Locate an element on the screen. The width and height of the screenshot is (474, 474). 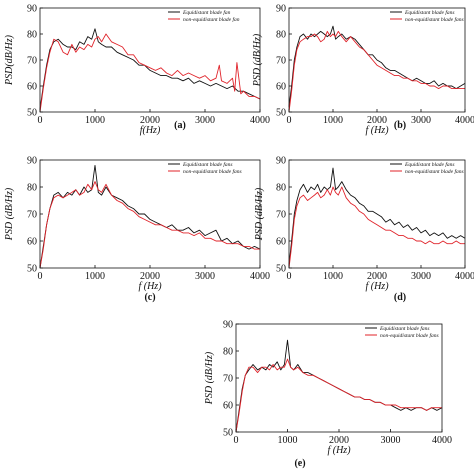
y-axis-label-c: PSD (dB/Hz) is located at coordinates (9, 214).